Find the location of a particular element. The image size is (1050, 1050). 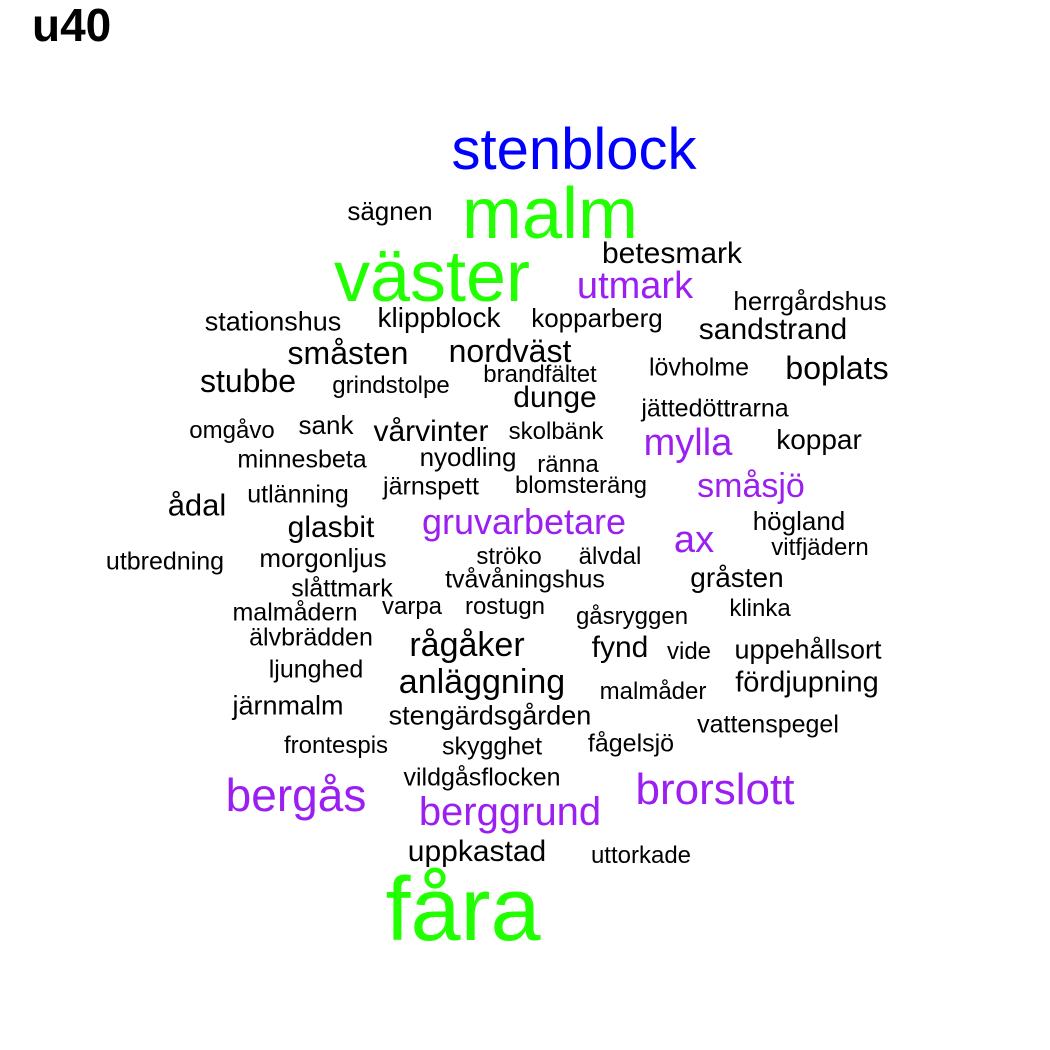

cloud-word: fynd is located at coordinates (620, 647).